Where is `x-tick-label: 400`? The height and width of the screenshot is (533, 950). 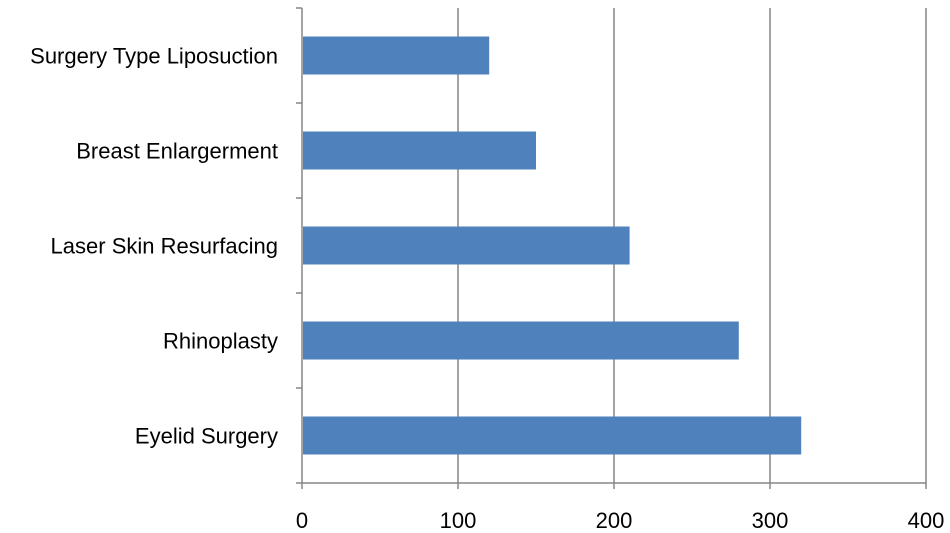
x-tick-label: 400 is located at coordinates (926, 520).